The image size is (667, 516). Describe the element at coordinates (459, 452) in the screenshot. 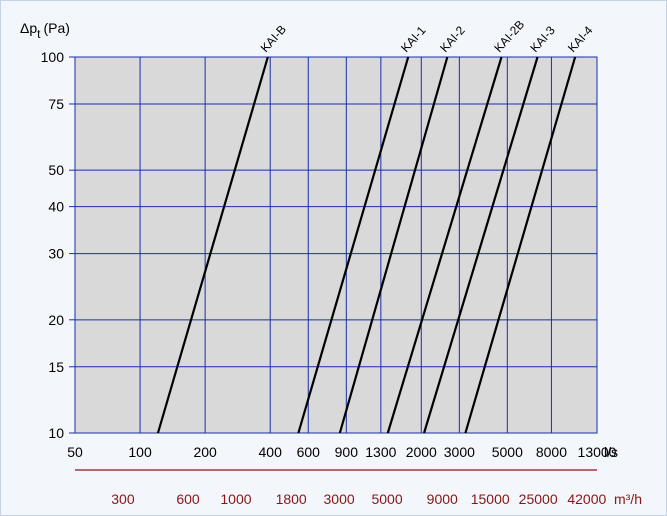

I see `x-tick-label: 3000` at that location.